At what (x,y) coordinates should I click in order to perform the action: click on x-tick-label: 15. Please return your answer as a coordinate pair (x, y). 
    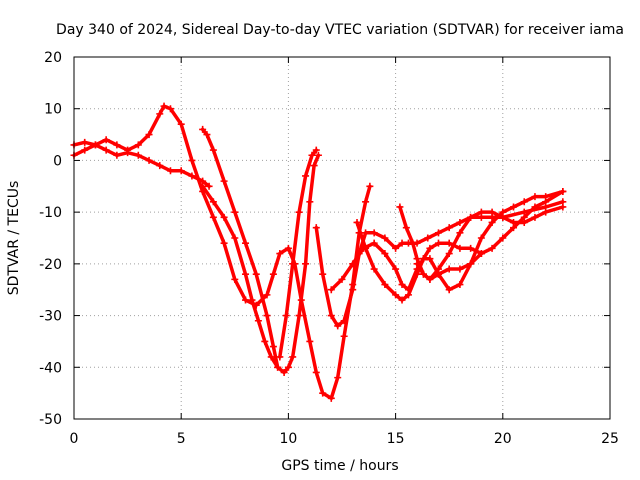
    Looking at the image, I should click on (396, 439).